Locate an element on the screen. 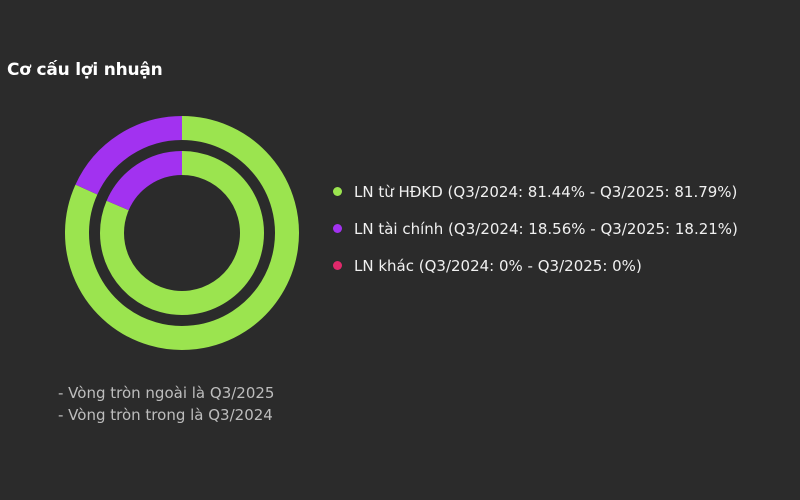 The image size is (800, 500). inner-ring-slice-tai-chinh is located at coordinates (144, 181).